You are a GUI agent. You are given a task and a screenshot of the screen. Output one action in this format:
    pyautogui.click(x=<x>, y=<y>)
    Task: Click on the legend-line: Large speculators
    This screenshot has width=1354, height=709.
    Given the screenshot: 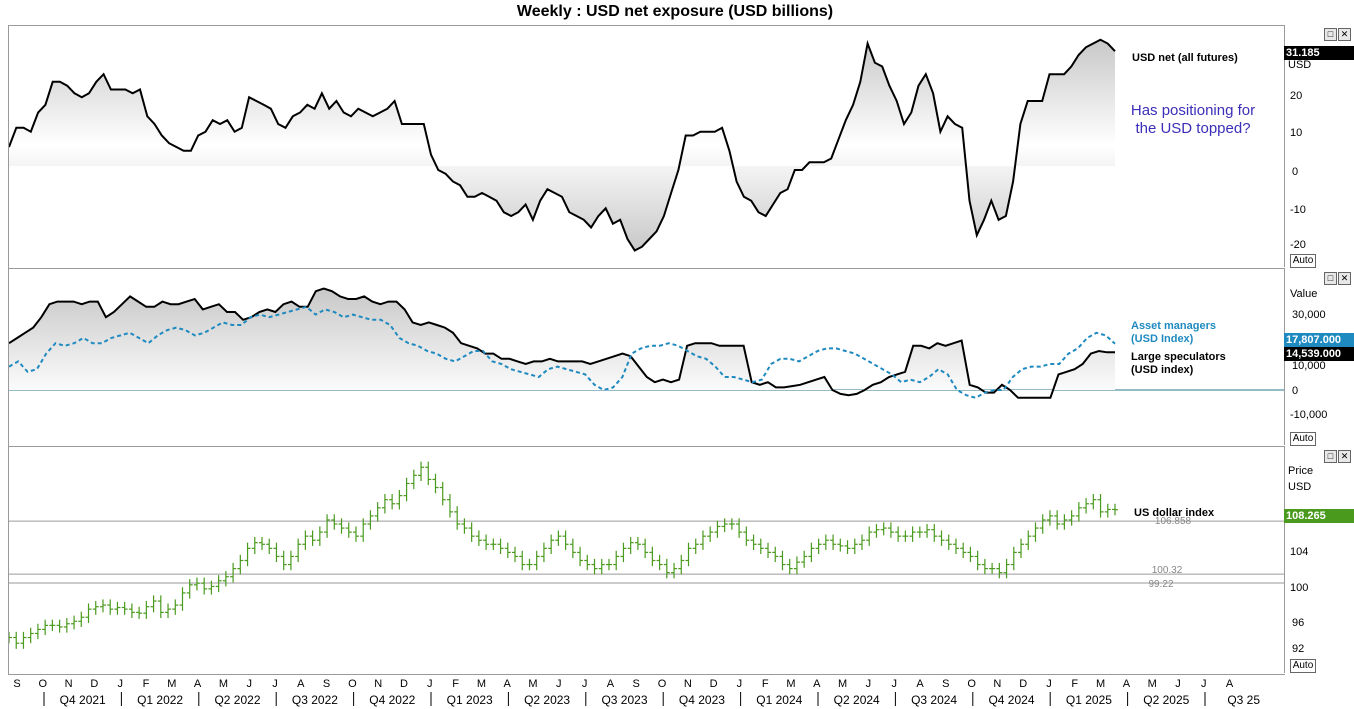 What is the action you would take?
    pyautogui.click(x=1178, y=357)
    